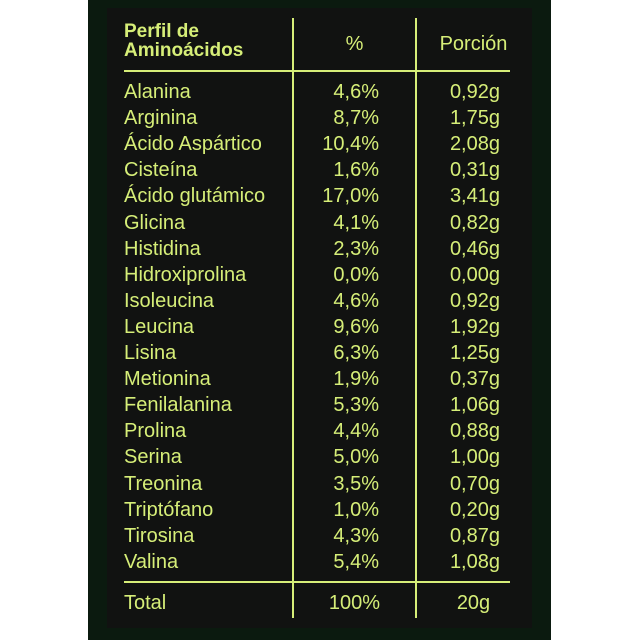 The width and height of the screenshot is (640, 640). What do you see at coordinates (356, 457) in the screenshot?
I see `row-percent: 5,0%` at bounding box center [356, 457].